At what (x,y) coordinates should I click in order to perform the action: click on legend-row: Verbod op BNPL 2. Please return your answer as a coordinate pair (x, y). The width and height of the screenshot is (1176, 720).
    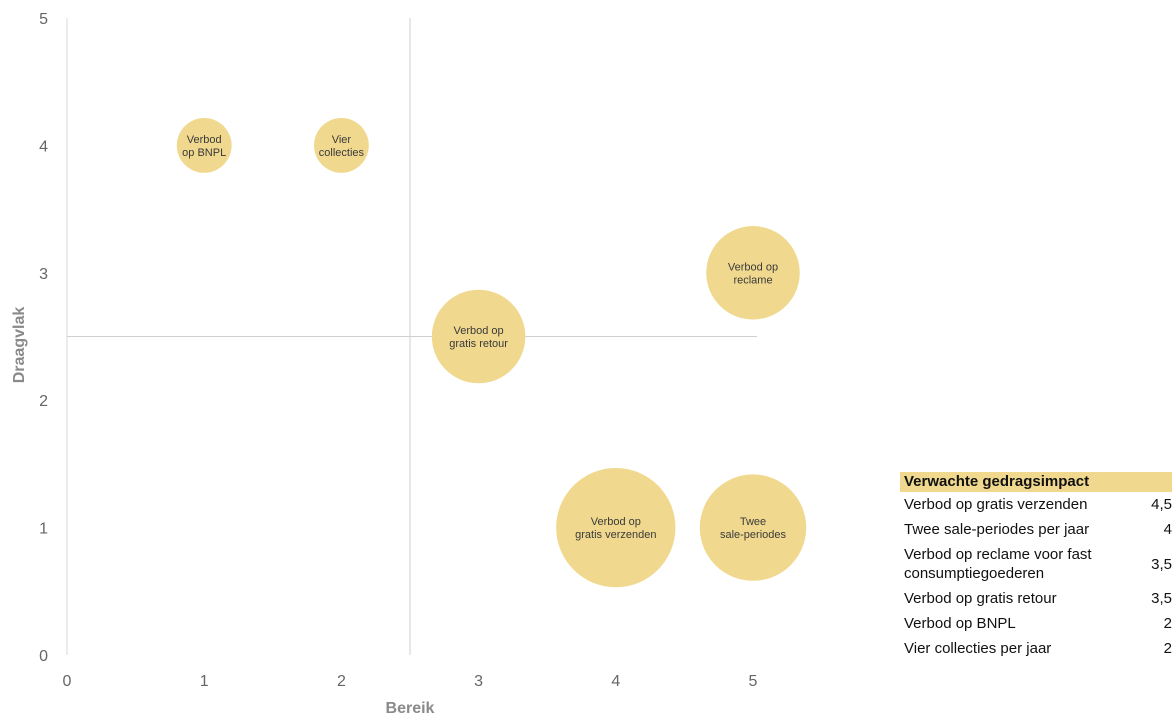
    Looking at the image, I should click on (1036, 623).